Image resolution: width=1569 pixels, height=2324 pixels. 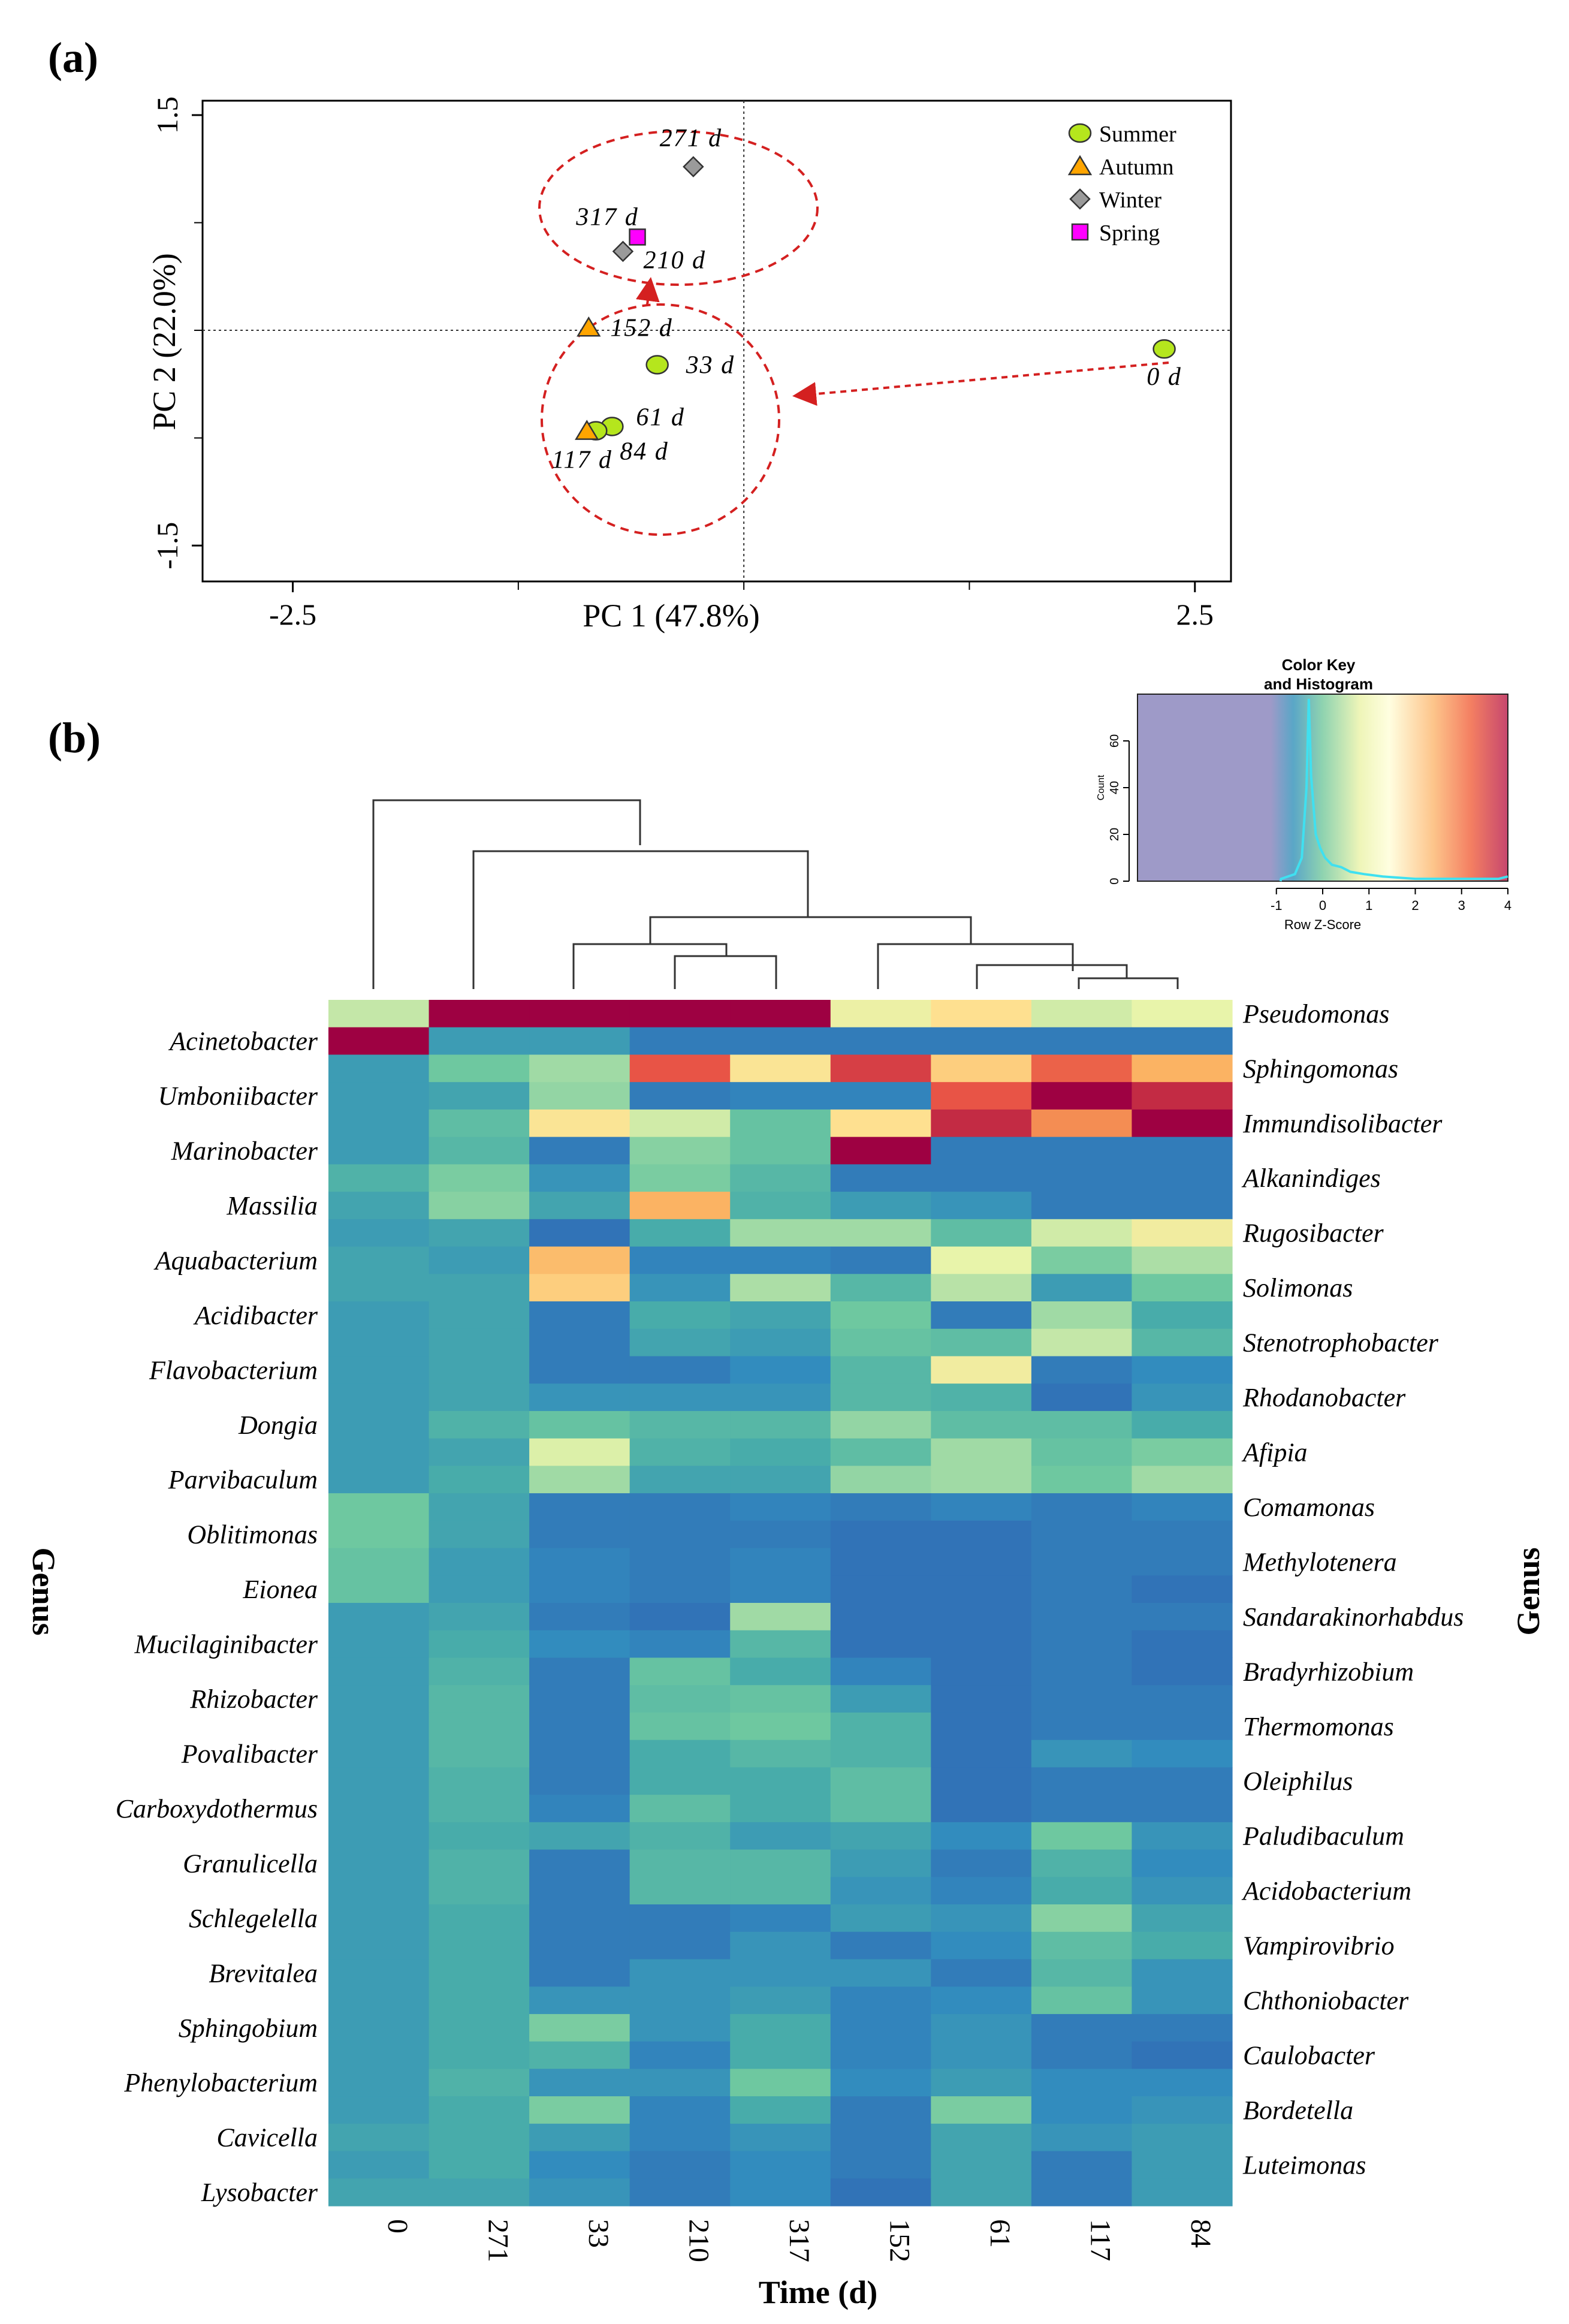 I want to click on pca-point, so click(x=623, y=251).